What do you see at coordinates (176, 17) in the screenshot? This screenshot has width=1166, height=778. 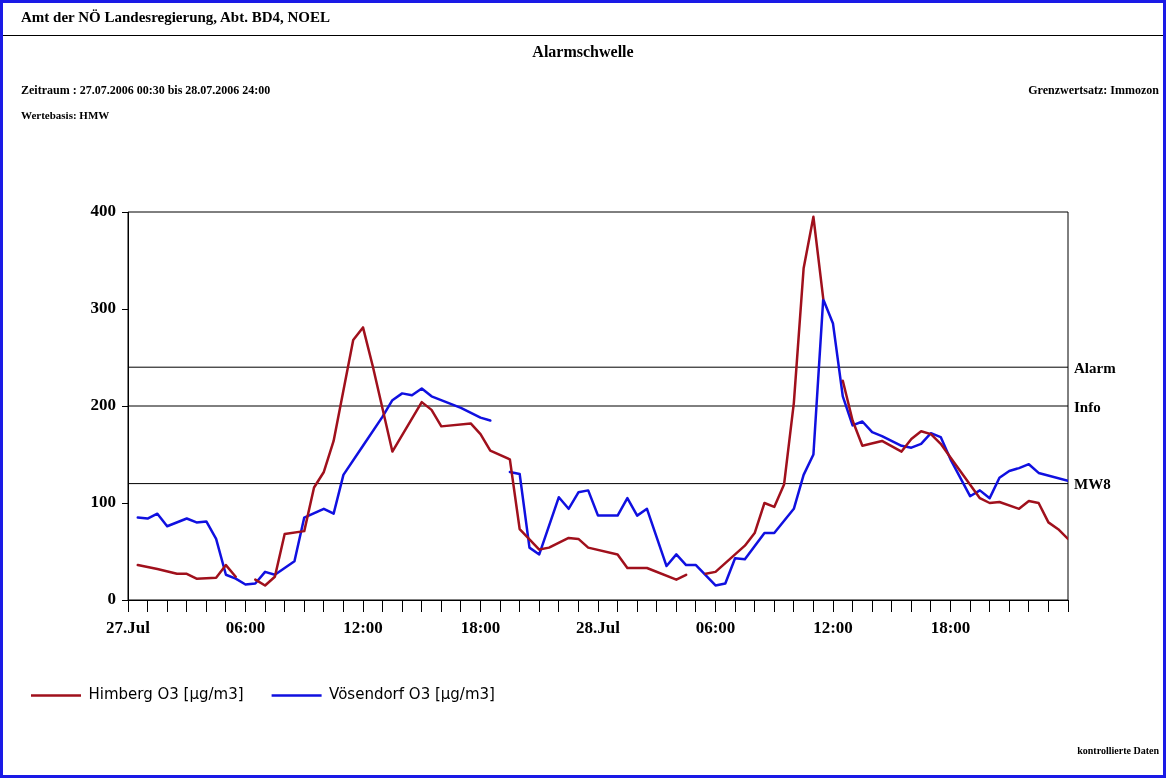 I see `text: Amt der NÖ Landesregierung, Abt. BD4, NOEL` at bounding box center [176, 17].